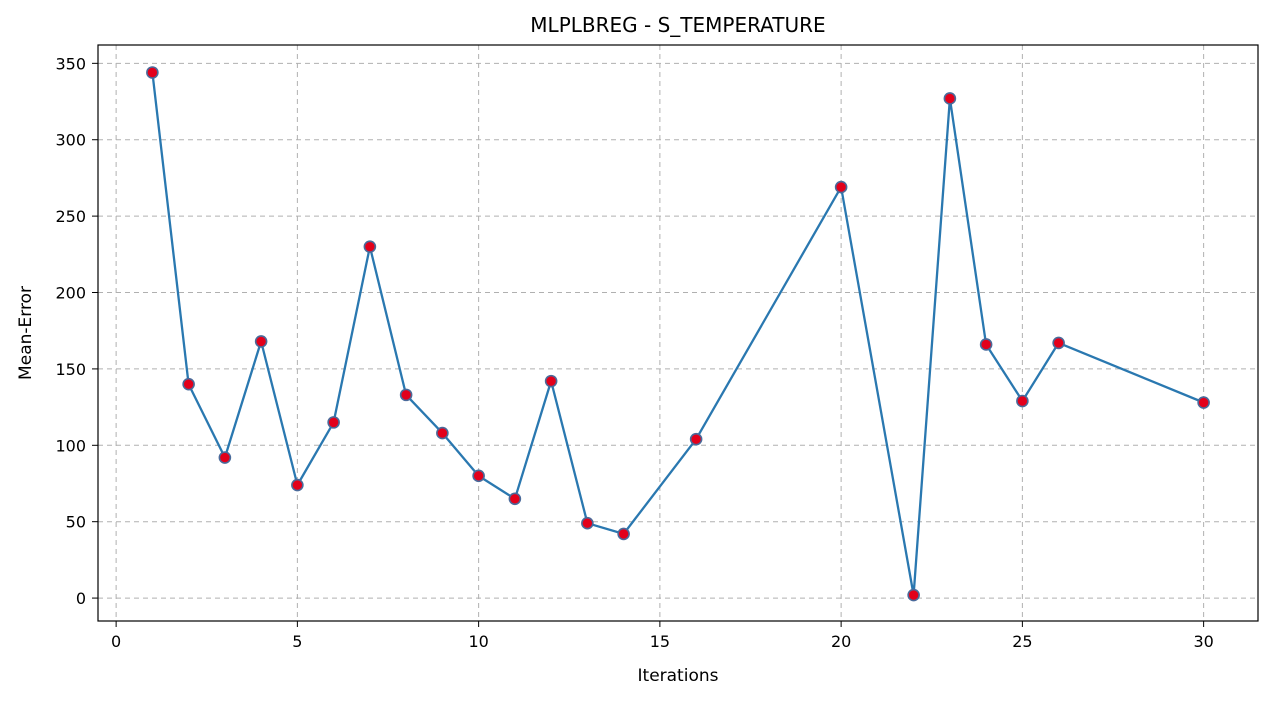 This screenshot has height=704, width=1275. Describe the element at coordinates (70, 140) in the screenshot. I see `y-tick-label: 300` at that location.